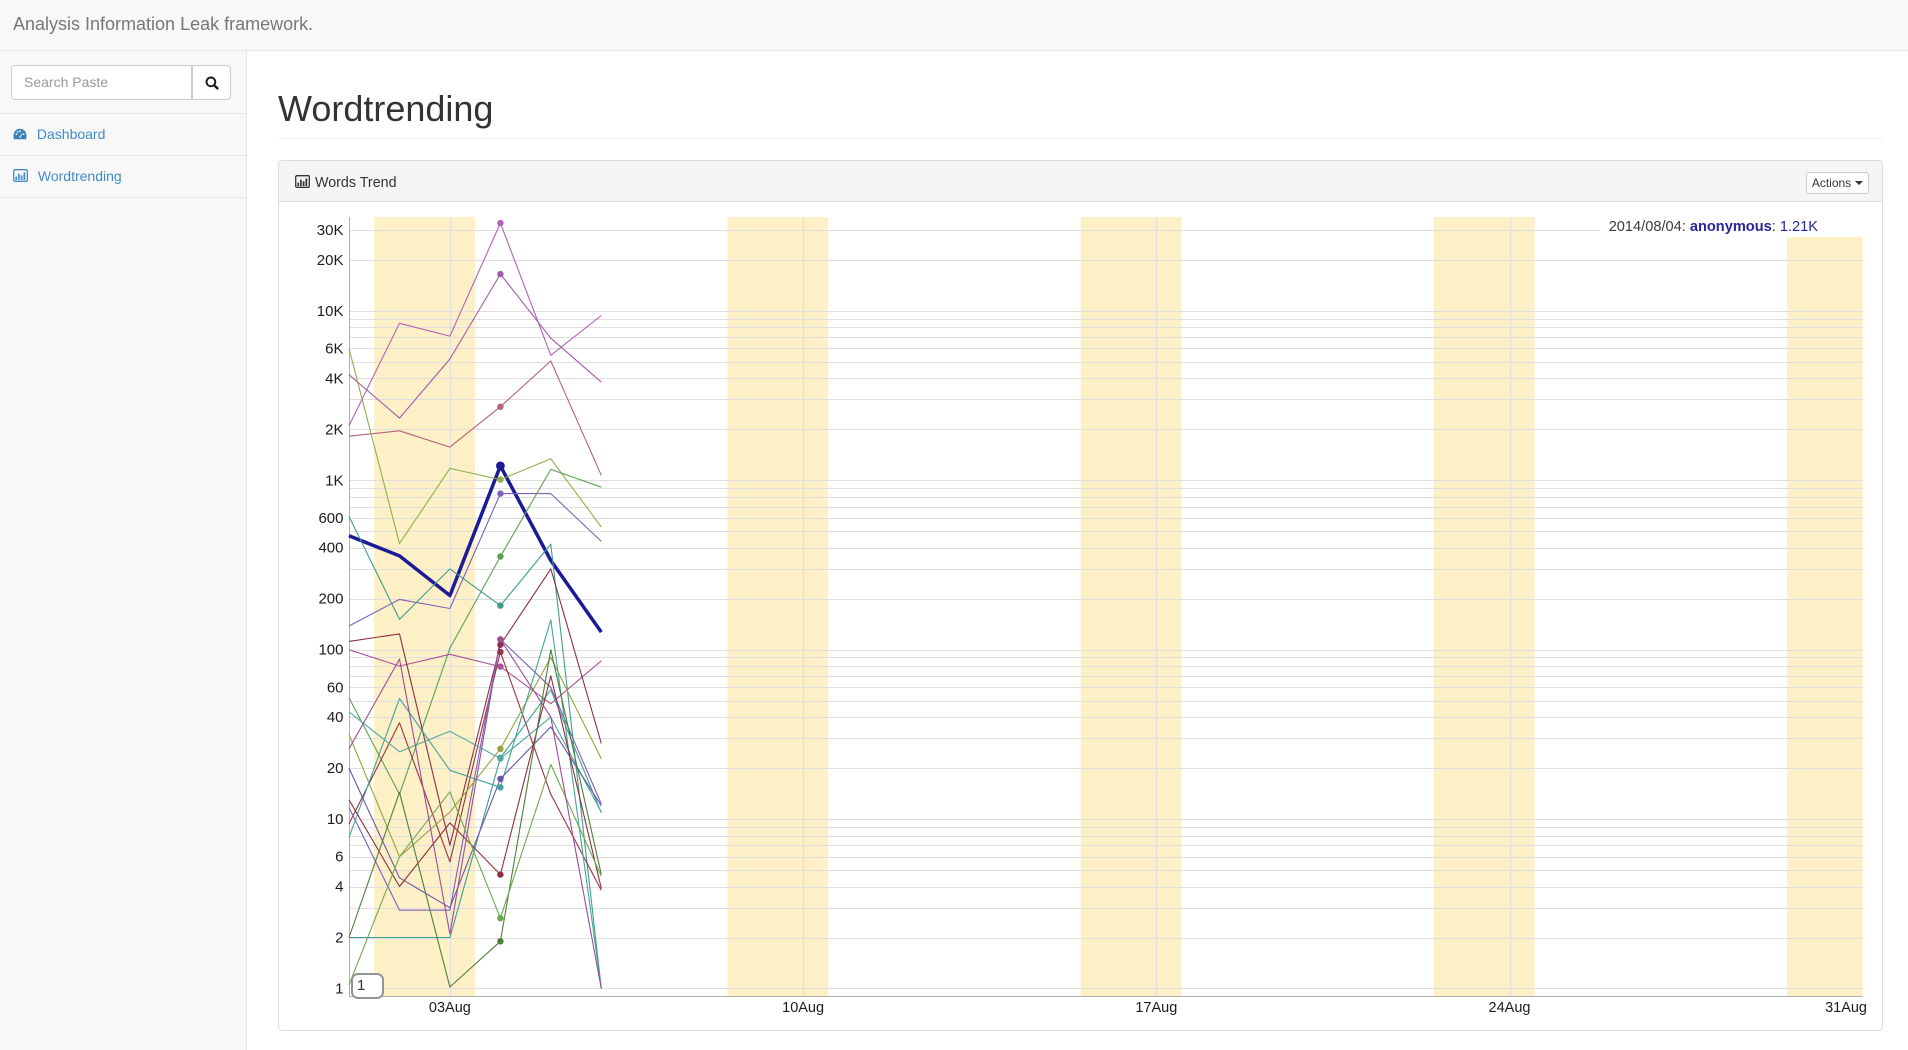 This screenshot has height=1050, width=1908. What do you see at coordinates (330, 518) in the screenshot?
I see `svg-text: 600` at bounding box center [330, 518].